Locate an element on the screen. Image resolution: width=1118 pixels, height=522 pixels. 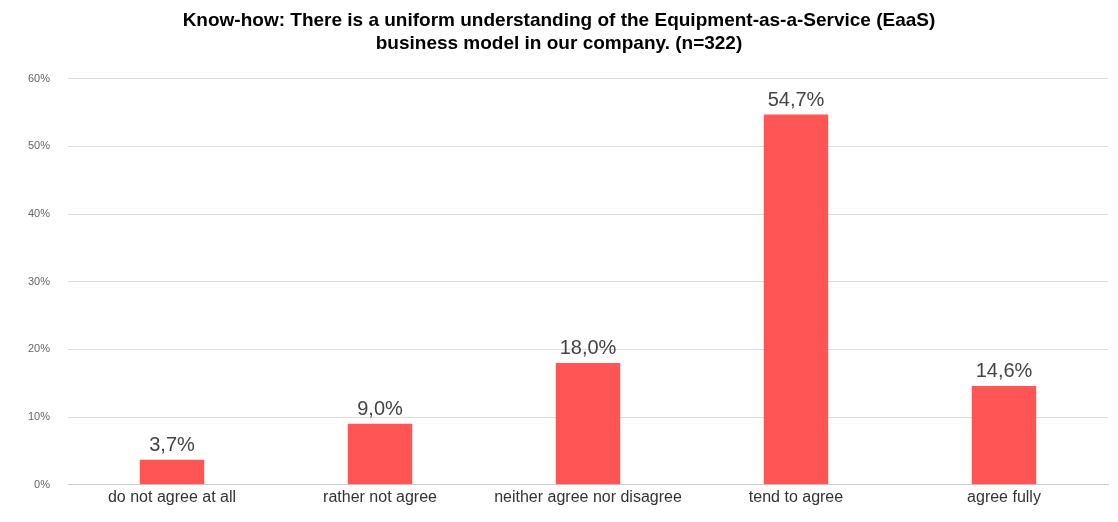
y-tick-label: 30% is located at coordinates (39, 280).